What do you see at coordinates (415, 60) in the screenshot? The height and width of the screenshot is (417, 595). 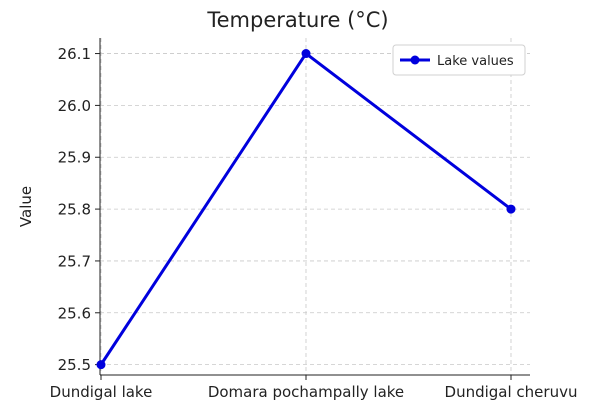 I see `legend-marker` at bounding box center [415, 60].